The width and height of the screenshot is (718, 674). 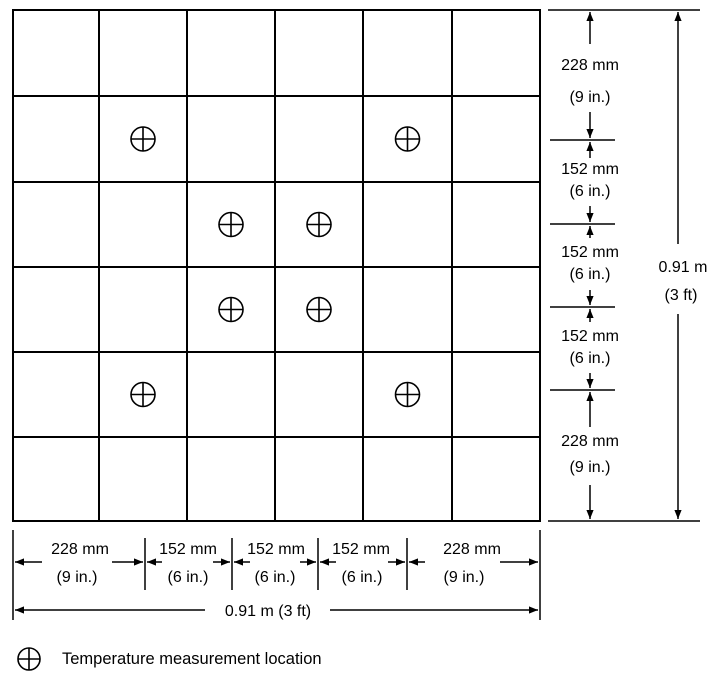 What do you see at coordinates (590, 97) in the screenshot?
I see `vdim-1-in: (9 in.)` at bounding box center [590, 97].